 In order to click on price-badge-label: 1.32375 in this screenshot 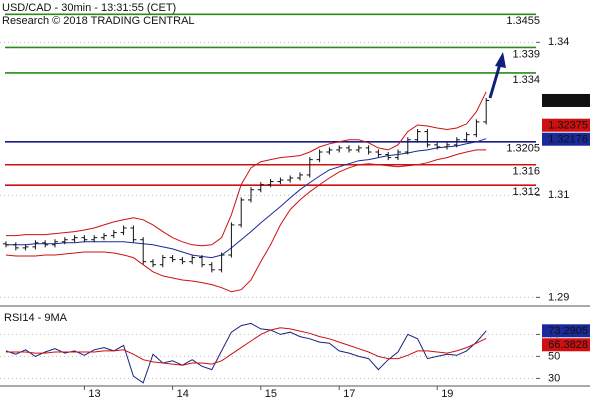, I will do `click(568, 126)`.